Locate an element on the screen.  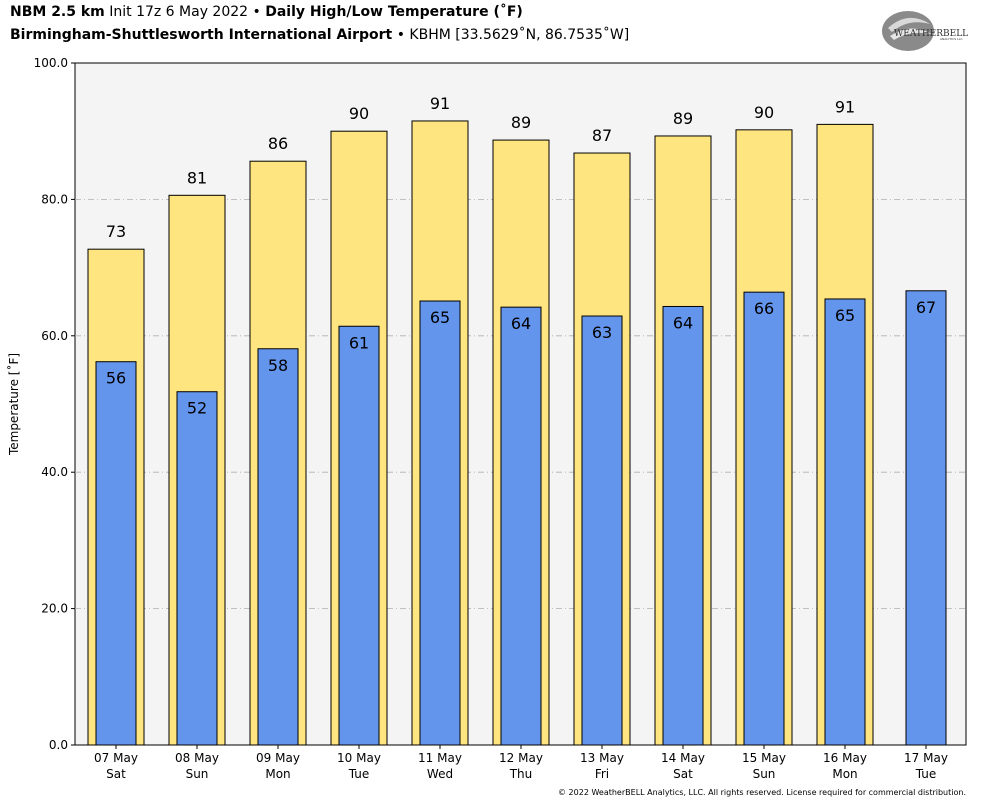
x-tick-date: 07 May is located at coordinates (116, 758).